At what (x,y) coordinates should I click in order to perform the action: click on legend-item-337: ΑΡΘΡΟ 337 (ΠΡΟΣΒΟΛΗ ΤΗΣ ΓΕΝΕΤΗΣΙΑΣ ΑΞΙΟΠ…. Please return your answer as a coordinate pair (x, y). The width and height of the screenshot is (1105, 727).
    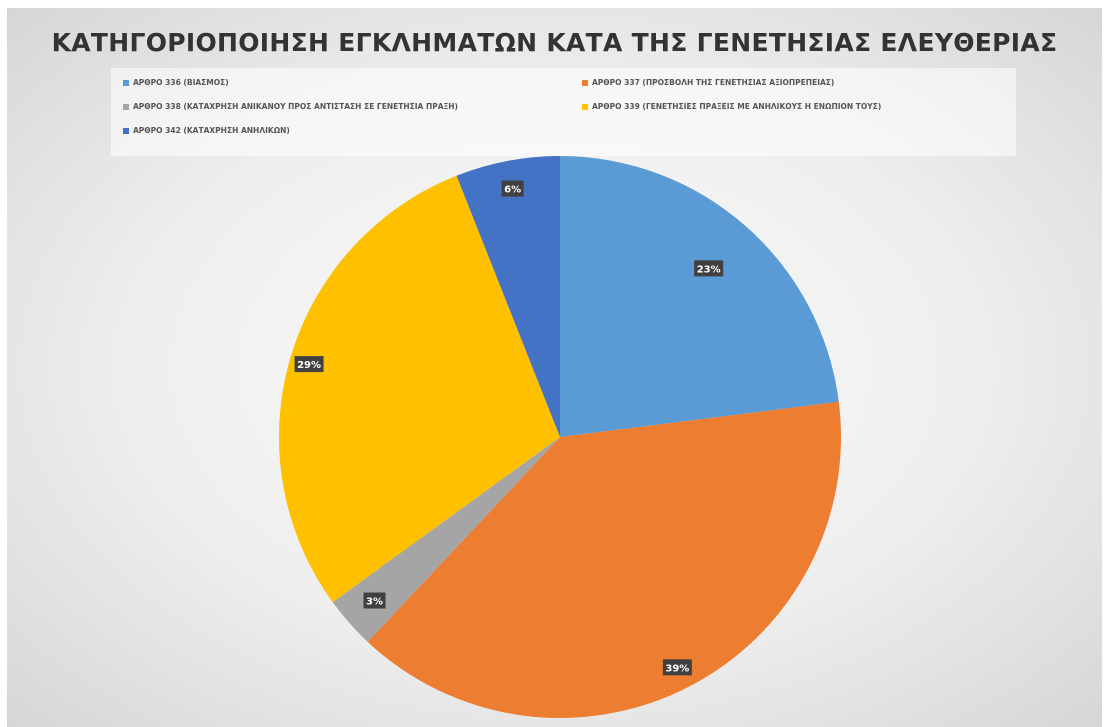
    Looking at the image, I should click on (708, 82).